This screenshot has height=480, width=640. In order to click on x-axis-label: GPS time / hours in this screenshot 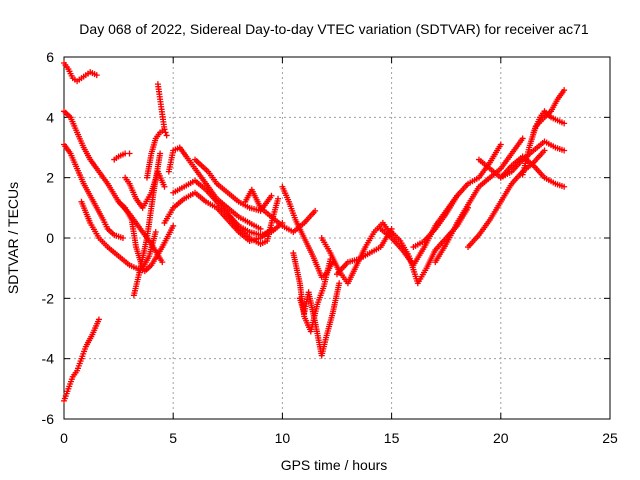, I will do `click(334, 465)`.